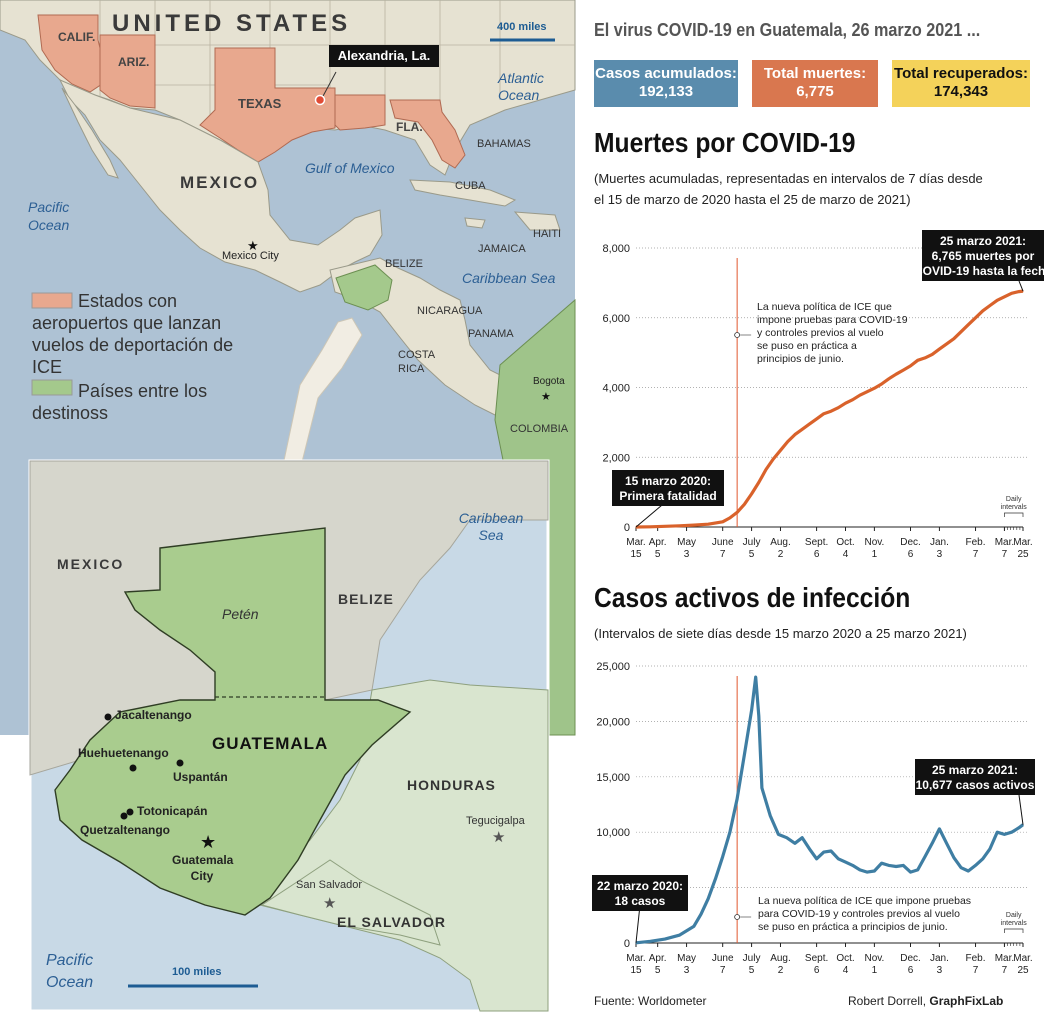  What do you see at coordinates (203, 868) in the screenshot?
I see `city-guatemala-city: Guatemala City` at bounding box center [203, 868].